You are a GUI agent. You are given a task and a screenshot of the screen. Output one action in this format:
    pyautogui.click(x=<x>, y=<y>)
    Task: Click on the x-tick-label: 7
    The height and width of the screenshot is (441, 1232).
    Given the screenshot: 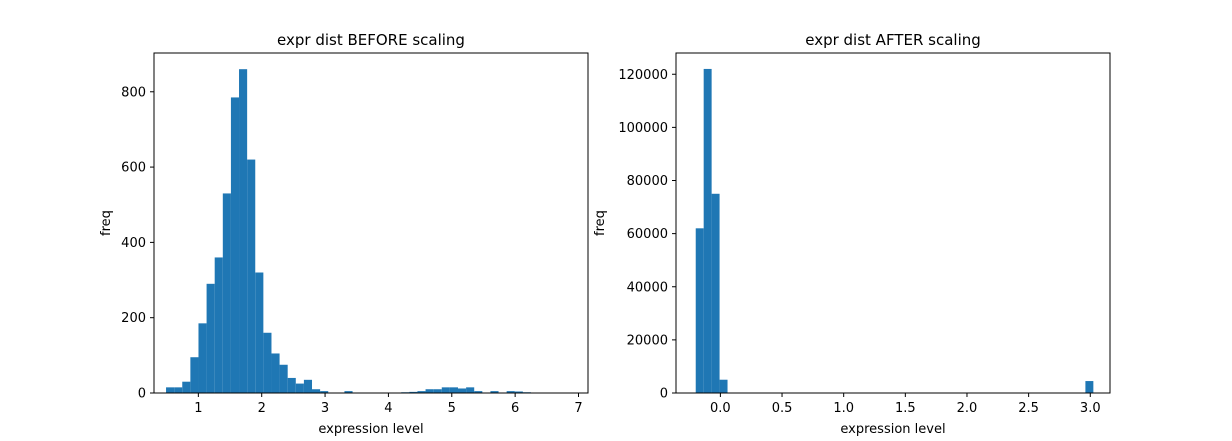 What is the action you would take?
    pyautogui.click(x=578, y=408)
    